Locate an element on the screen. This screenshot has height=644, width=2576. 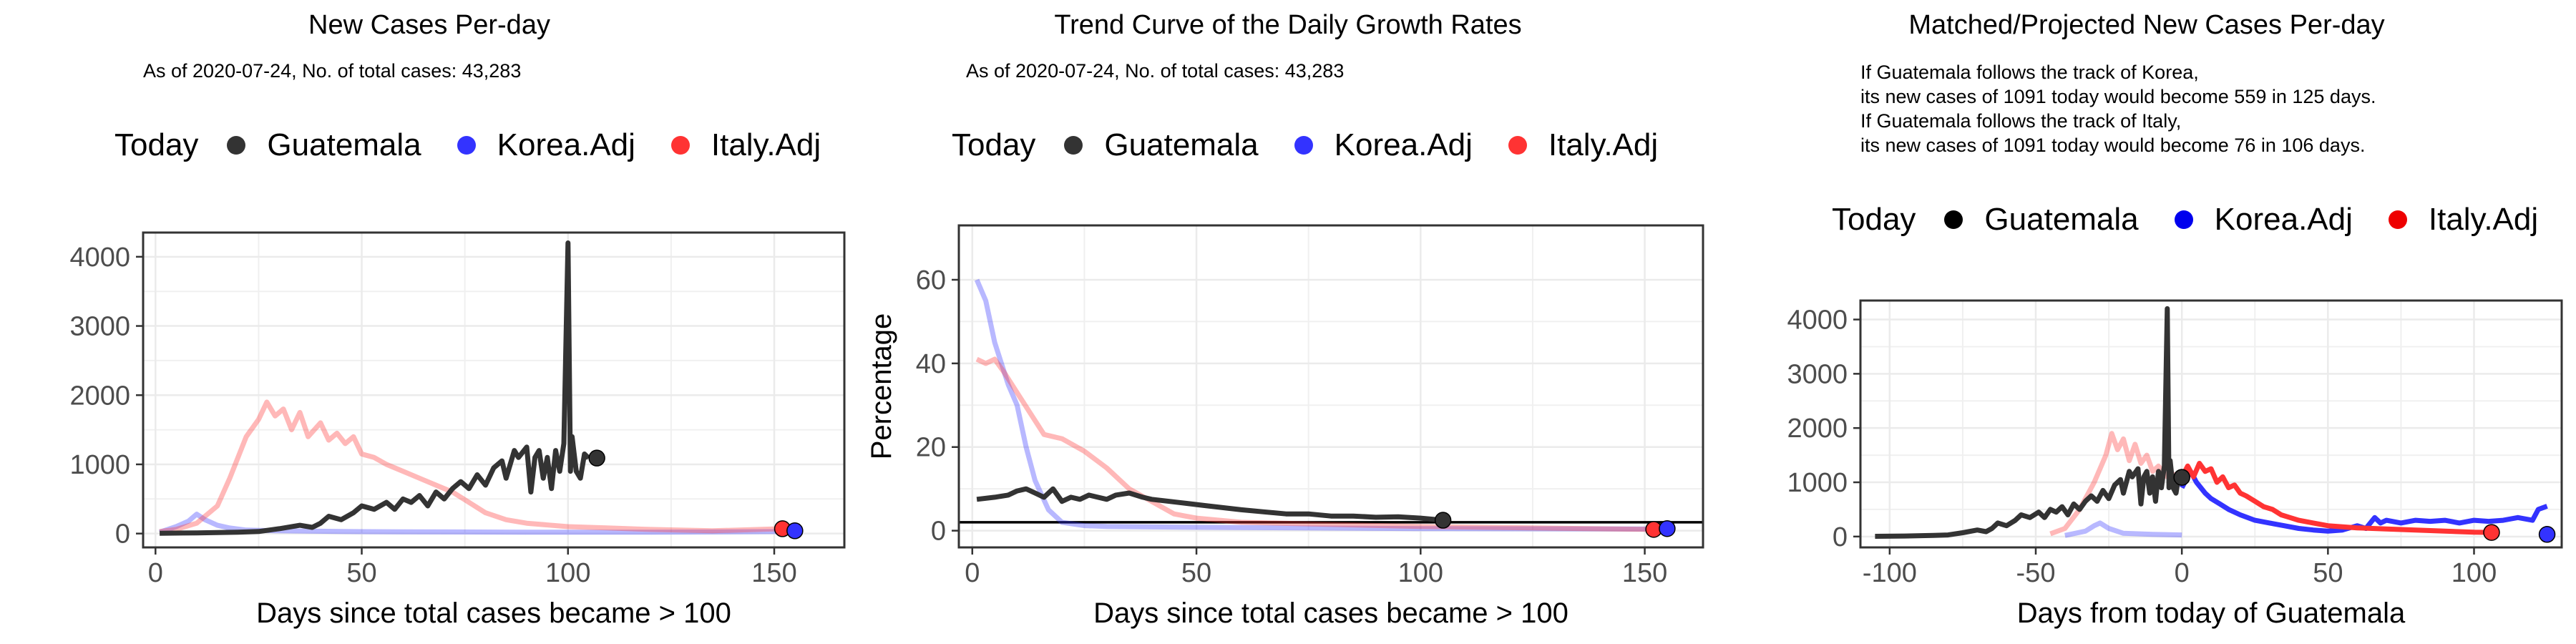
chart-title: Trend Curve of the Daily Growth Rates is located at coordinates (1288, 25).